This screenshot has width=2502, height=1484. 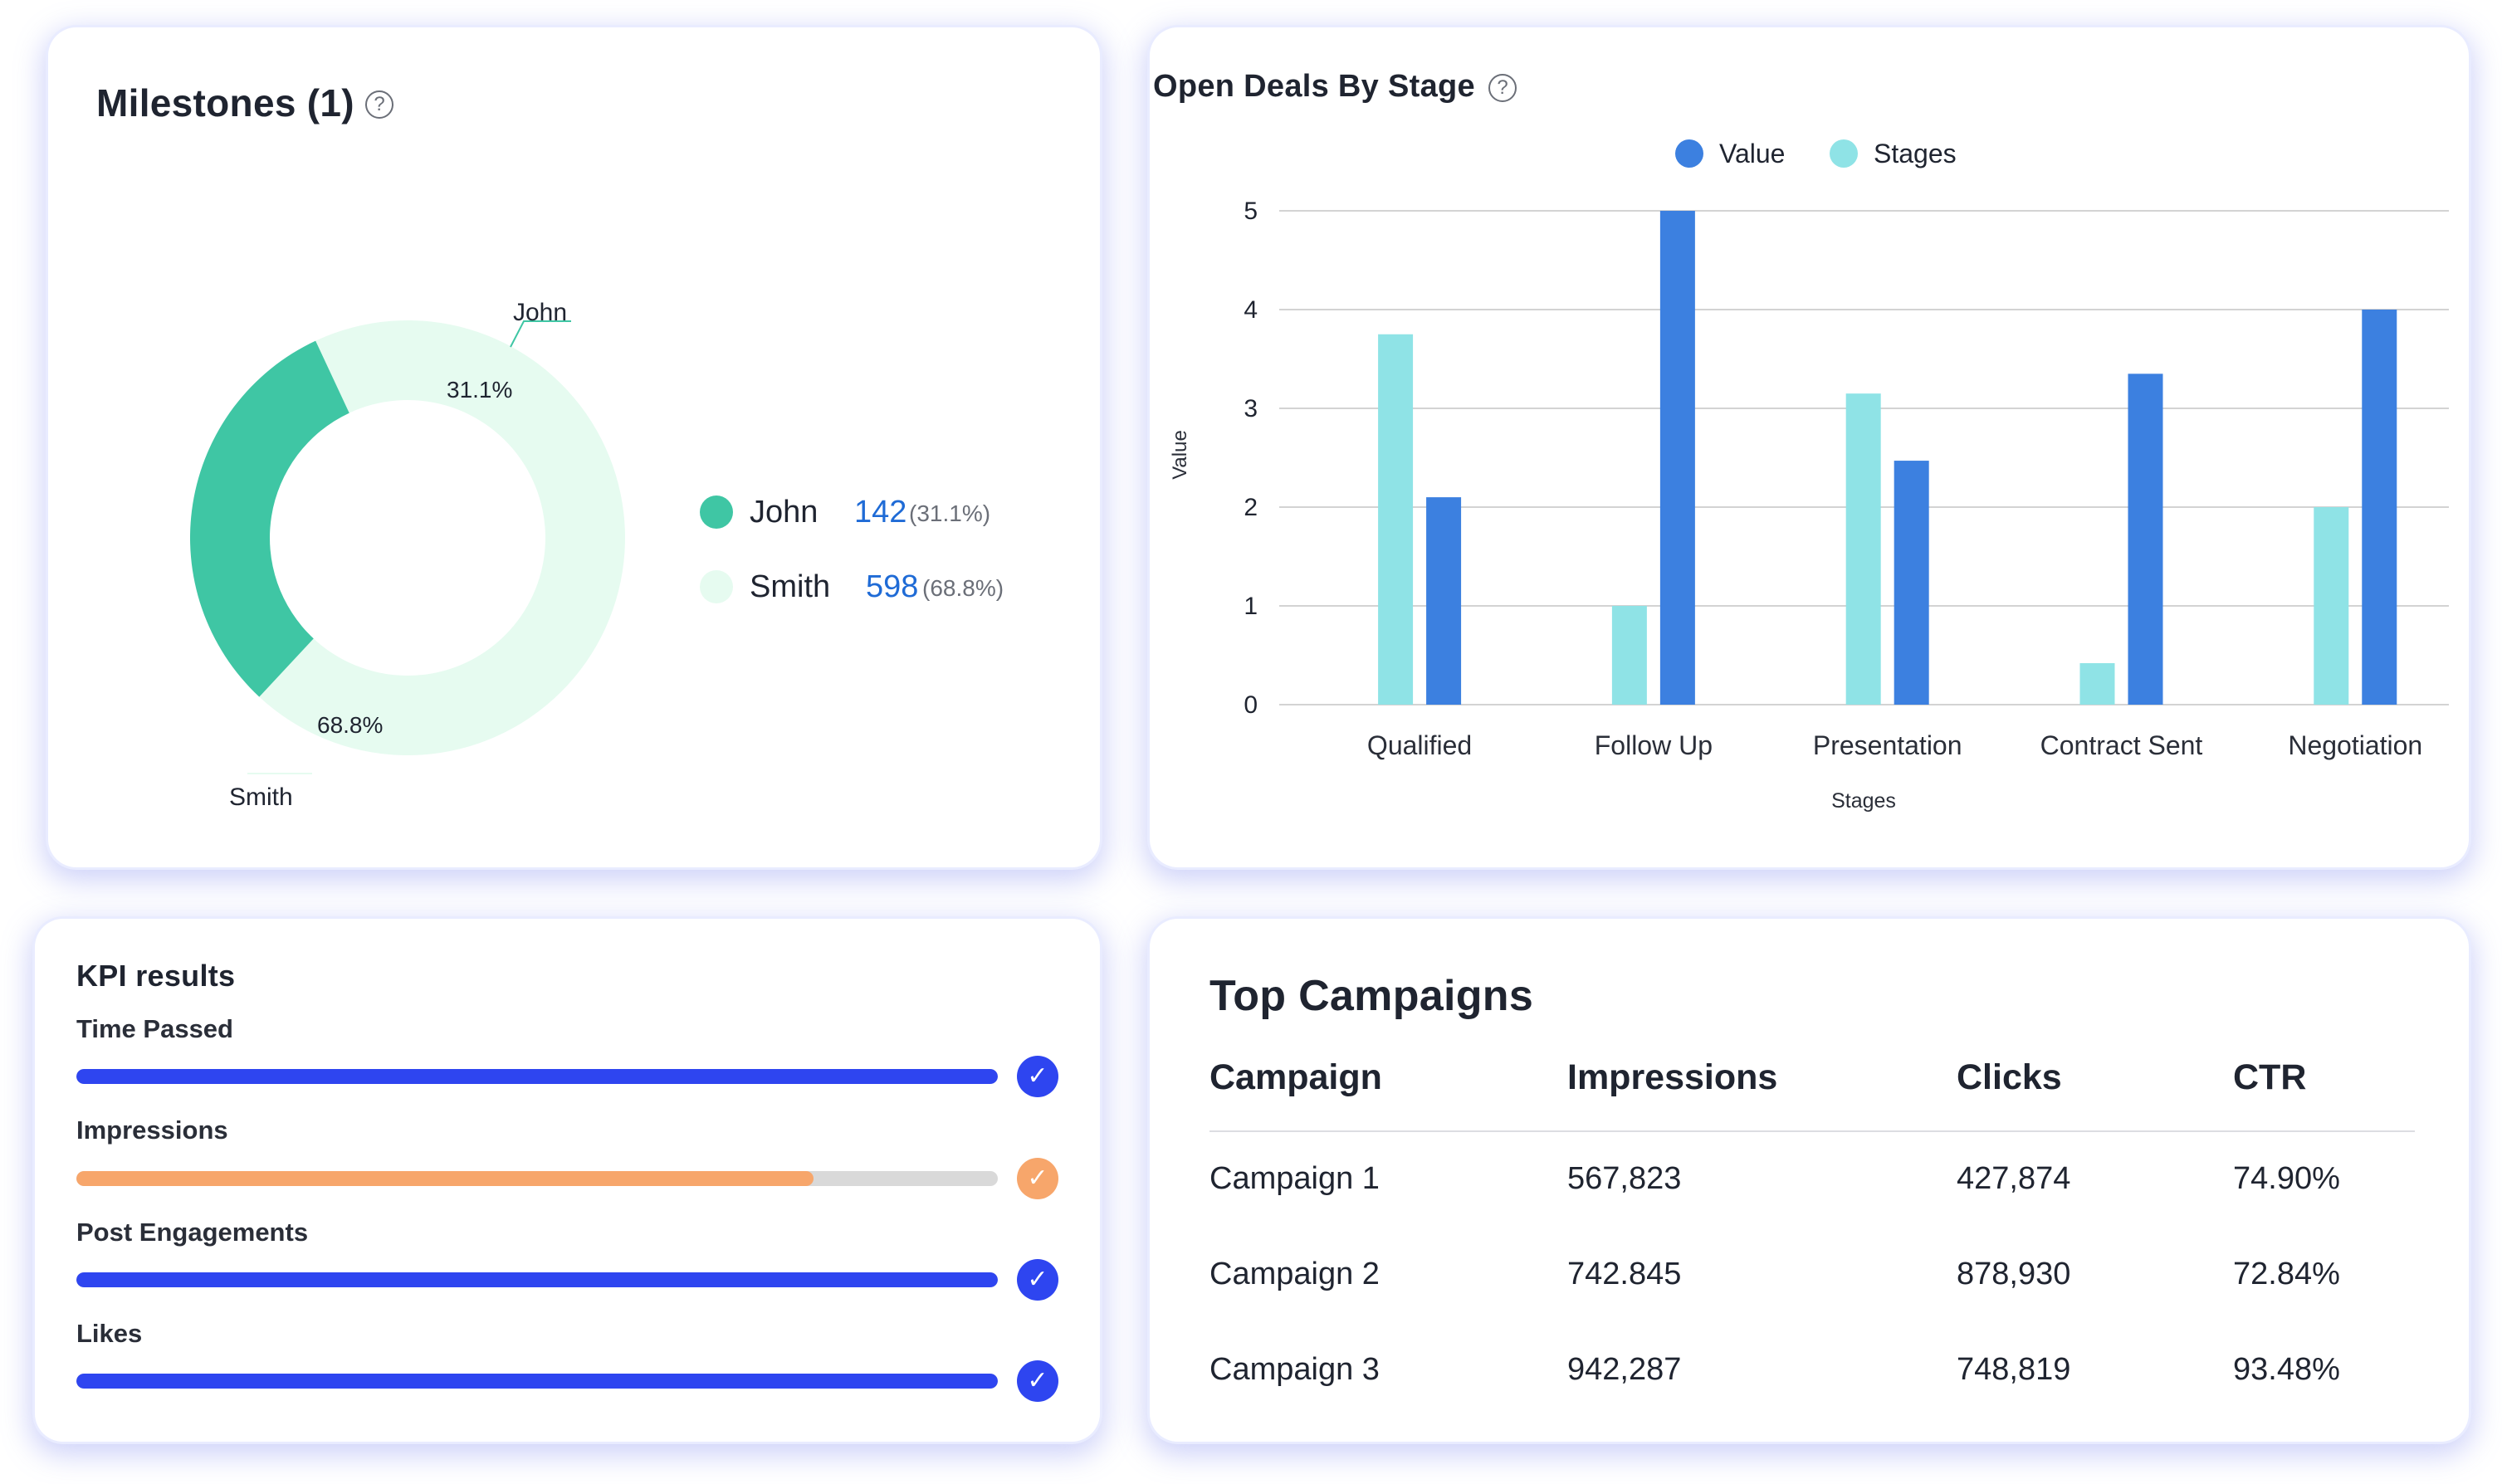 I want to click on legend-name: John, so click(x=784, y=512).